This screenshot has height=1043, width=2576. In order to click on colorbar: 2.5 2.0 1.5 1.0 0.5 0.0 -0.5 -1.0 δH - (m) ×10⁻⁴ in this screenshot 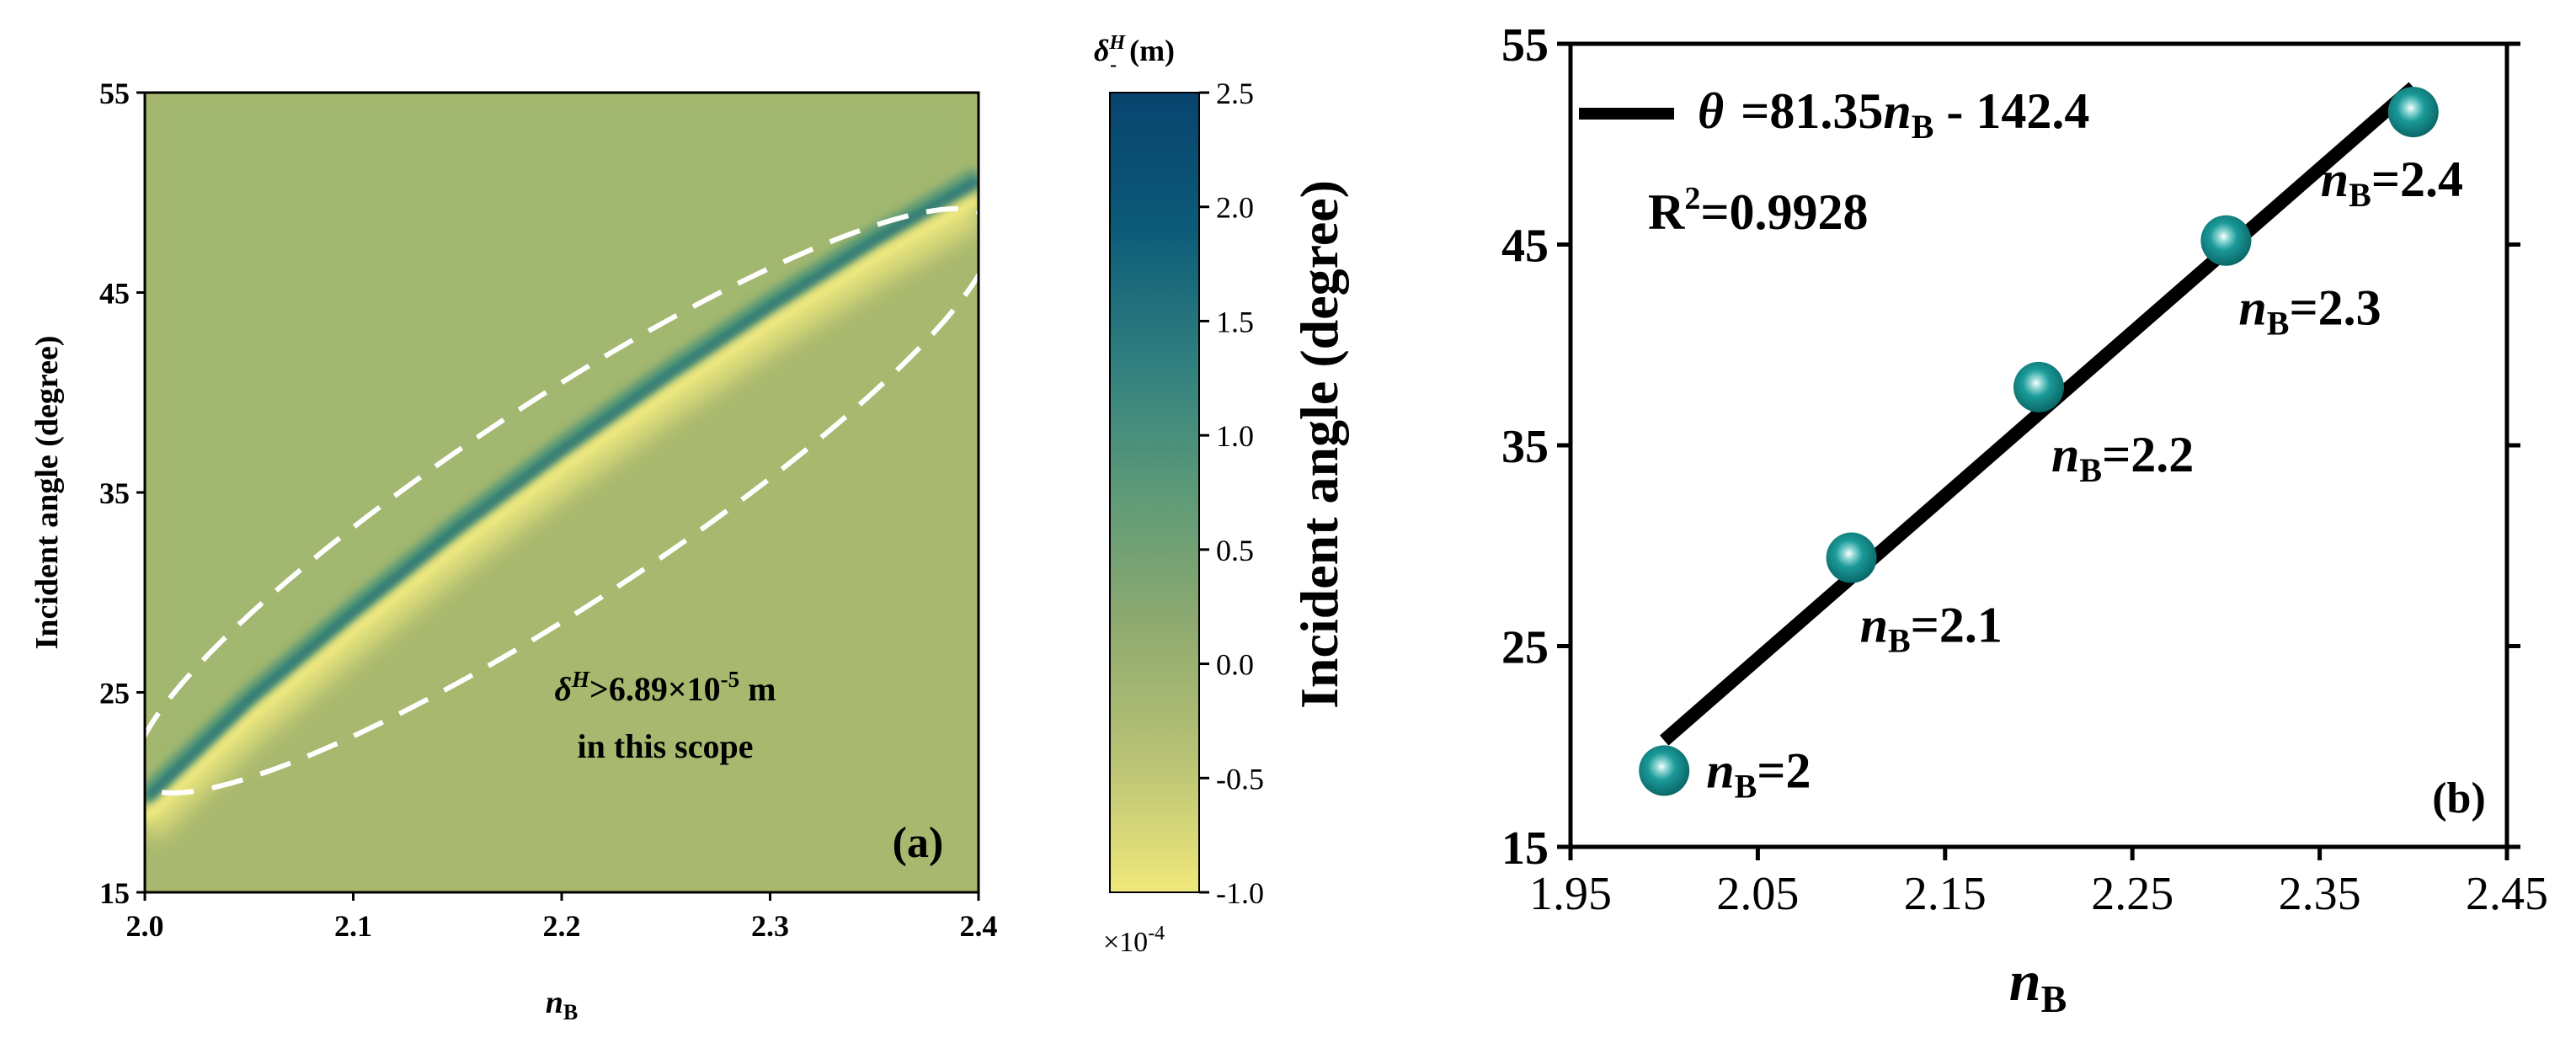, I will do `click(1179, 495)`.